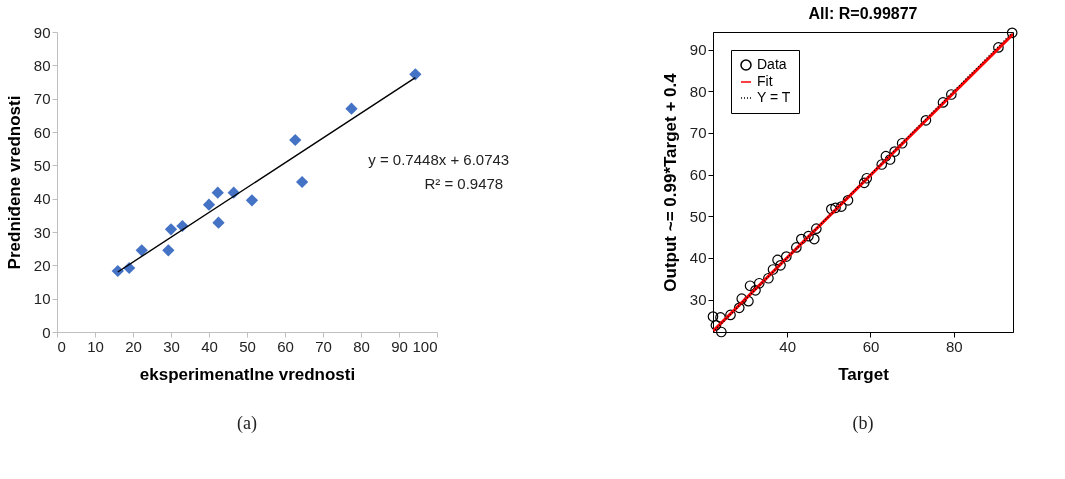  Describe the element at coordinates (46, 332) in the screenshot. I see `y-tick-label: 0` at that location.